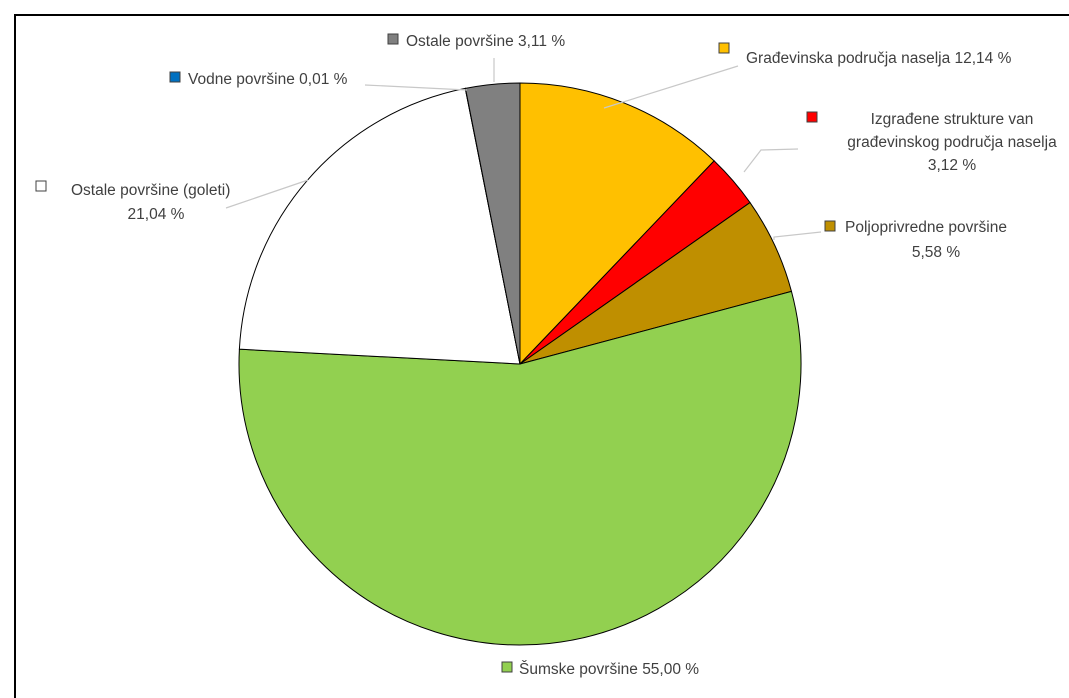  I want to click on legend-marker-vodne-povrsine, so click(175, 77).